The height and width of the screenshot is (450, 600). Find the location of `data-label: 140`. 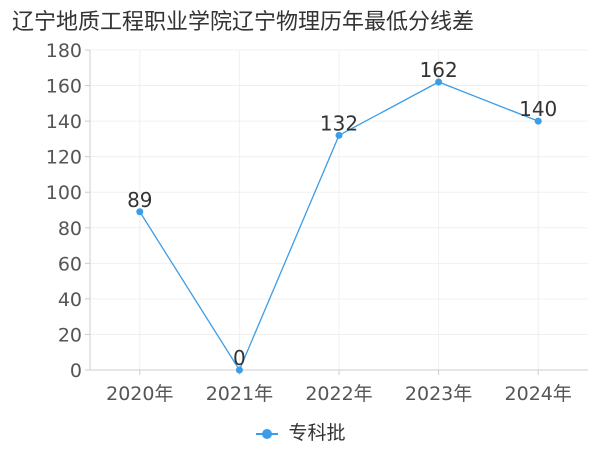

data-label: 140 is located at coordinates (538, 109).